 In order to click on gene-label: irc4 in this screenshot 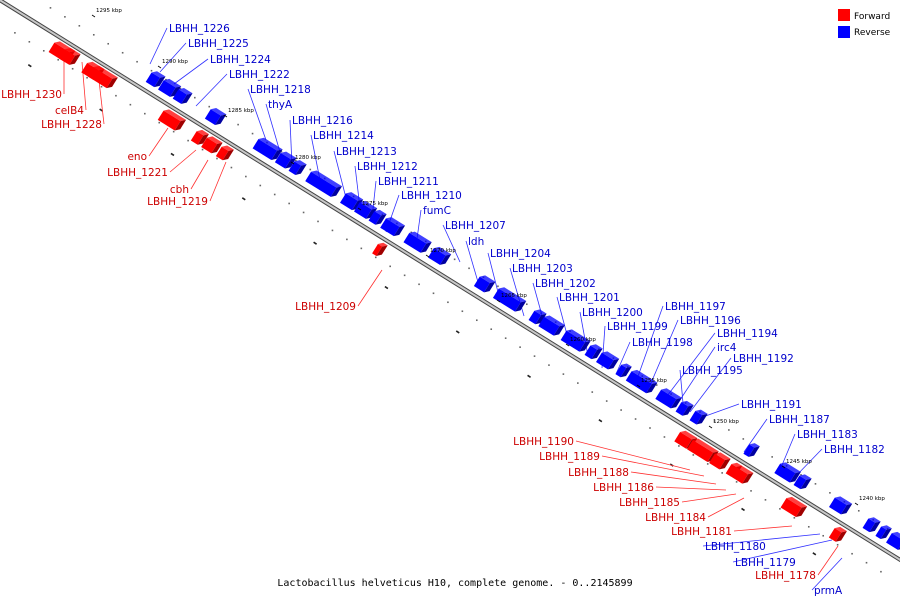, I will do `click(727, 348)`.